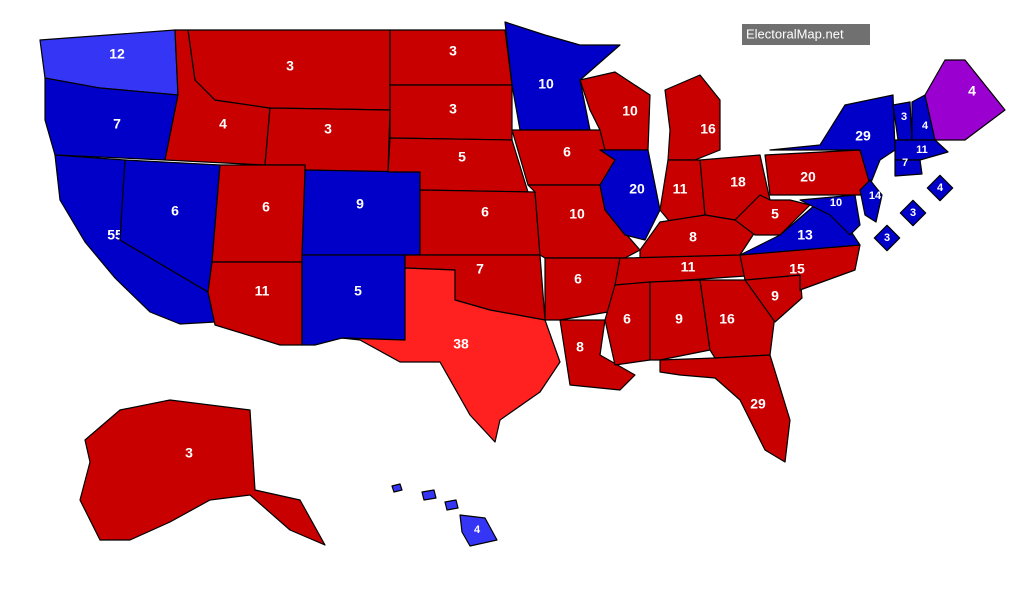 The height and width of the screenshot is (595, 1024). What do you see at coordinates (795, 33) in the screenshot?
I see `watermark: ElectoralMap.net` at bounding box center [795, 33].